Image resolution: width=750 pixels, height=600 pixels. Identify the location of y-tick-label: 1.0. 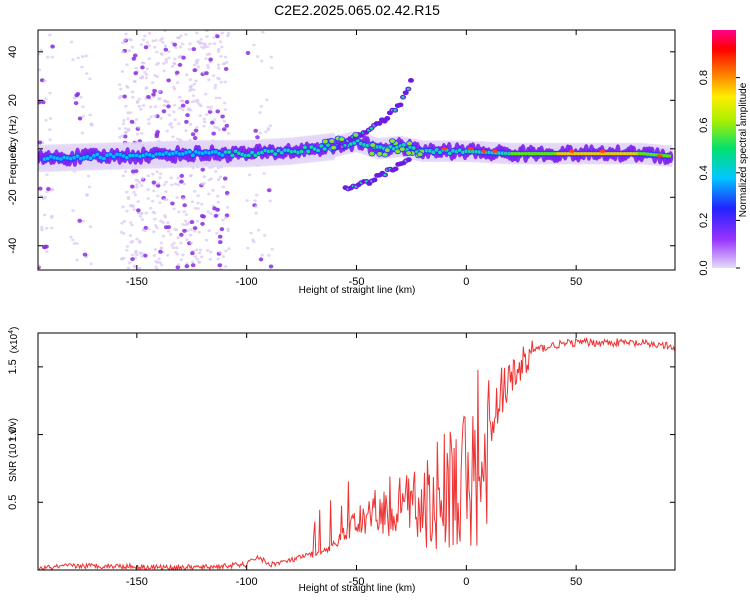
(13, 434).